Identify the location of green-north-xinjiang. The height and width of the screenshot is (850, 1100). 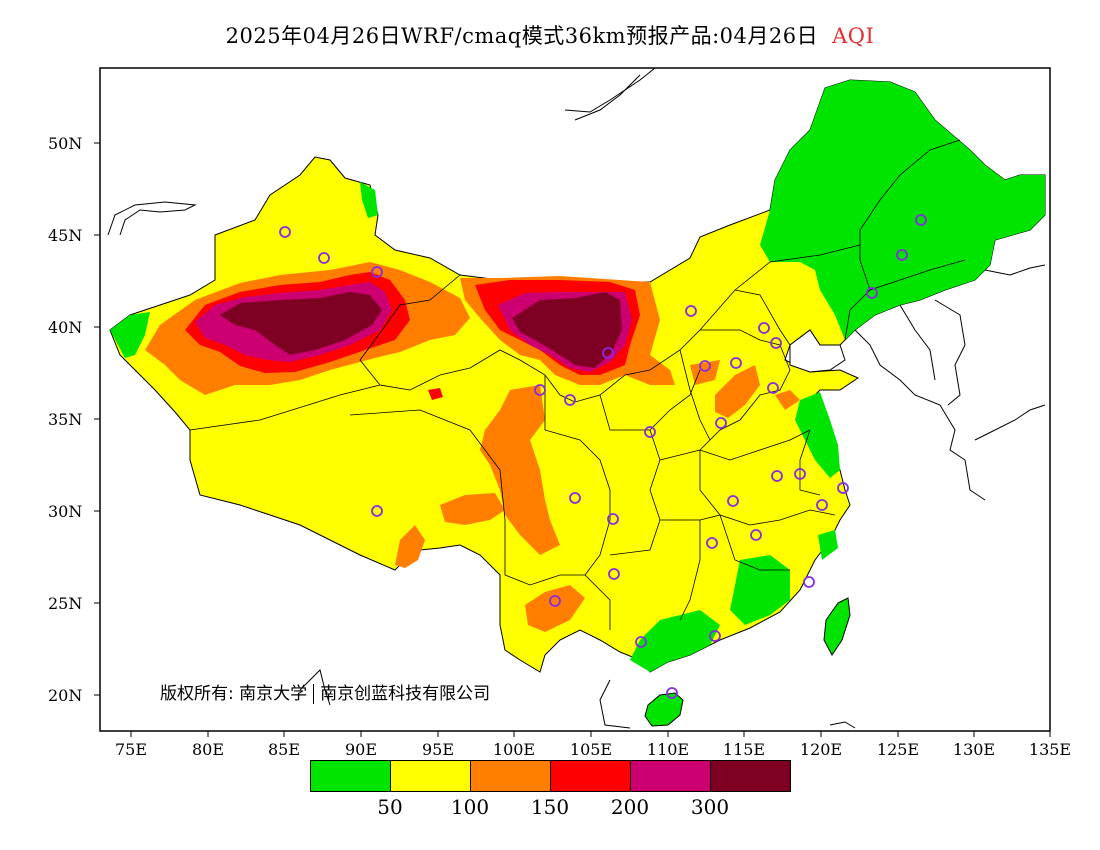
(369, 200).